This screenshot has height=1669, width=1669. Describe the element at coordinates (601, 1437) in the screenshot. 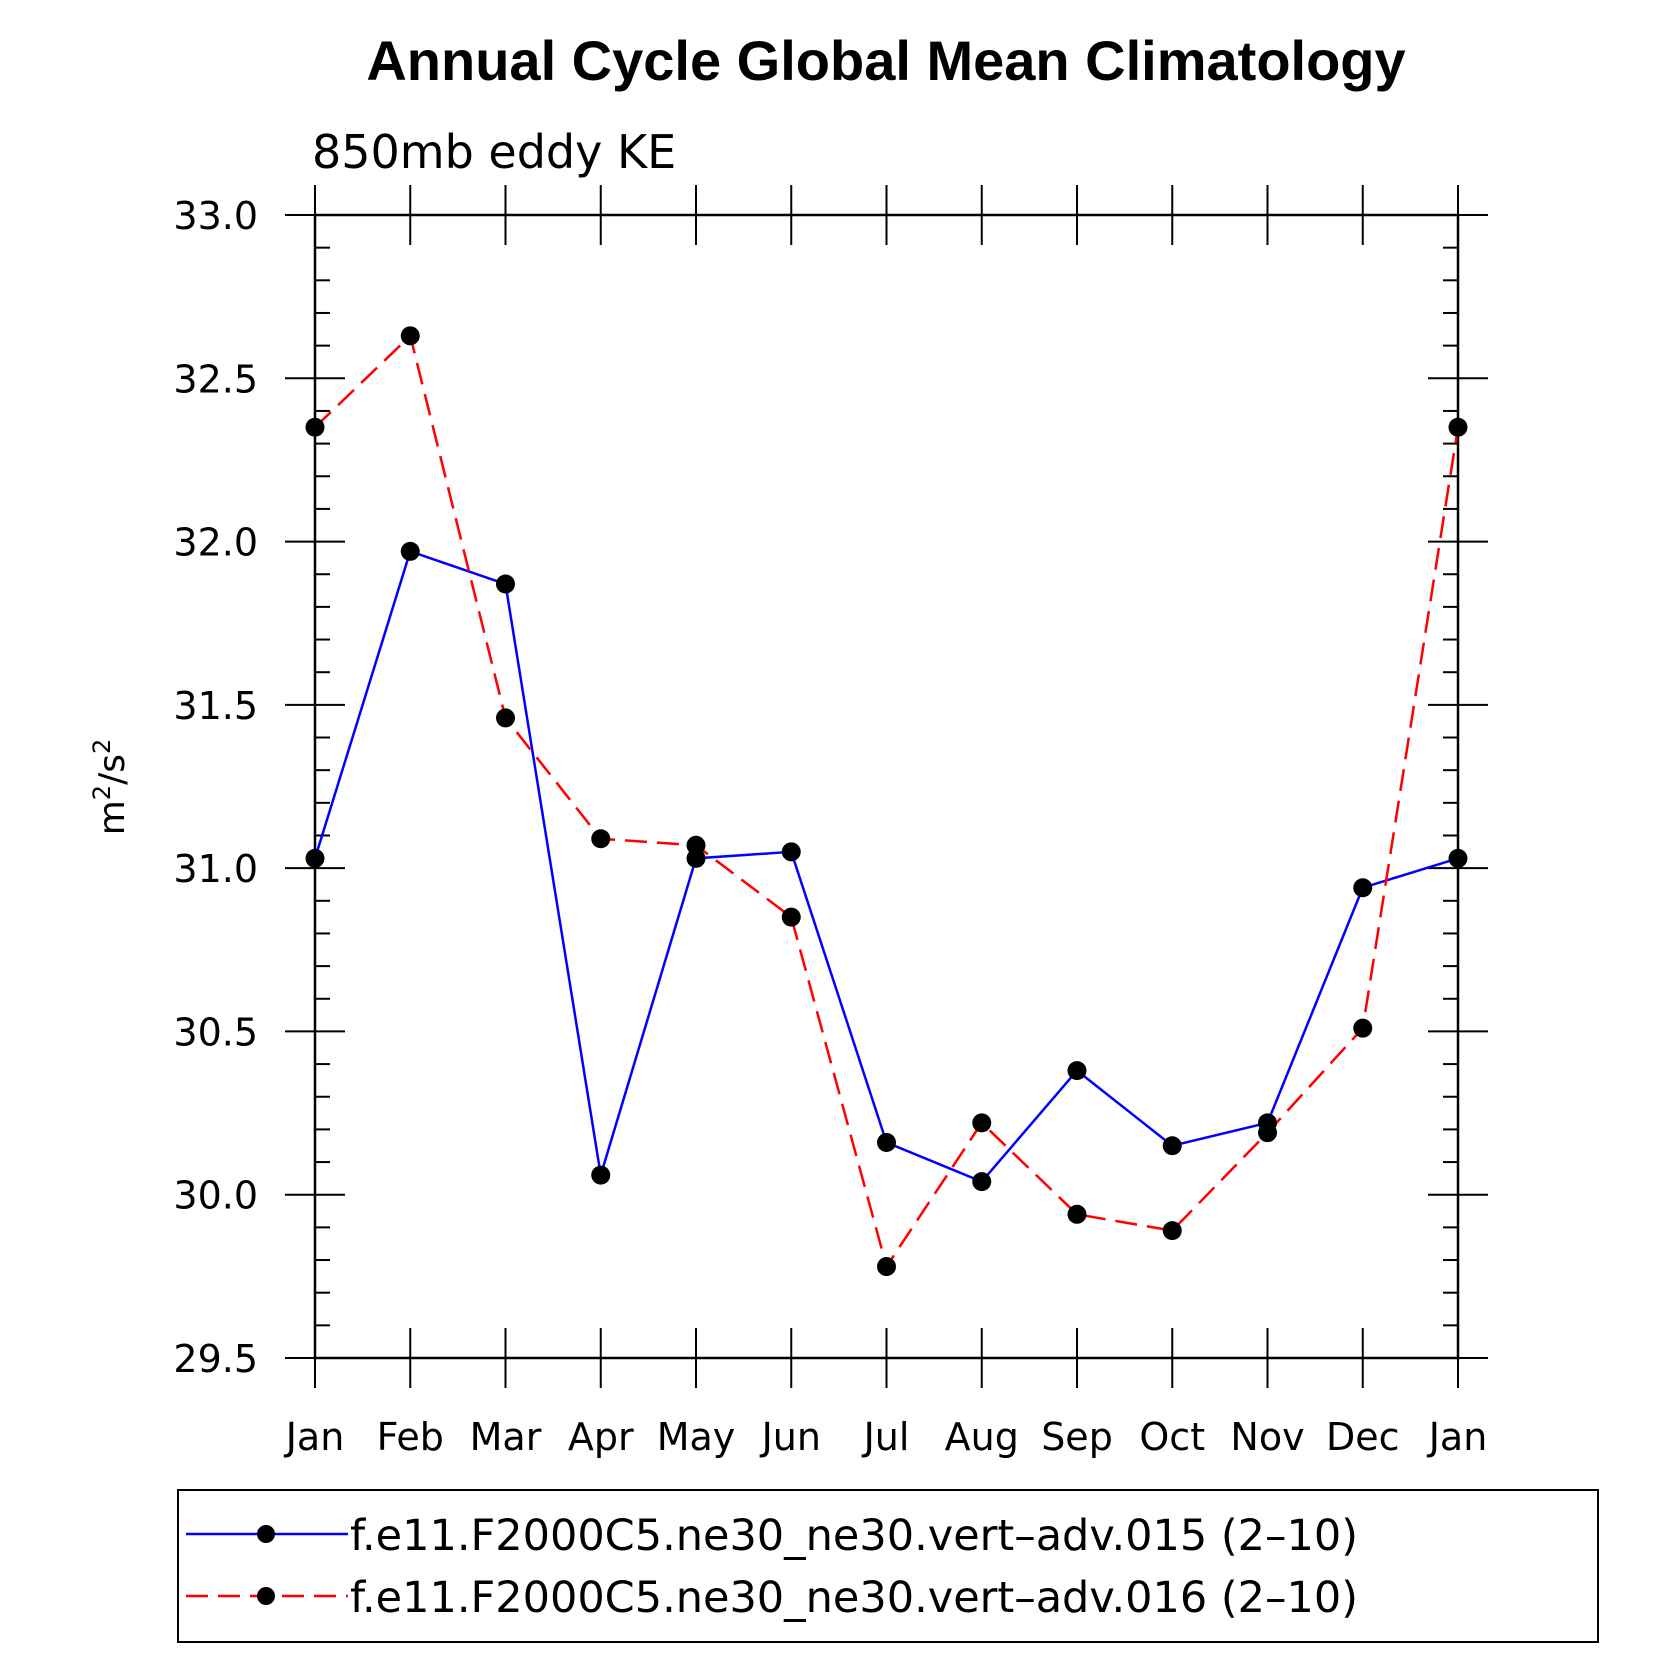

I see `x-tick-label: Apr` at that location.